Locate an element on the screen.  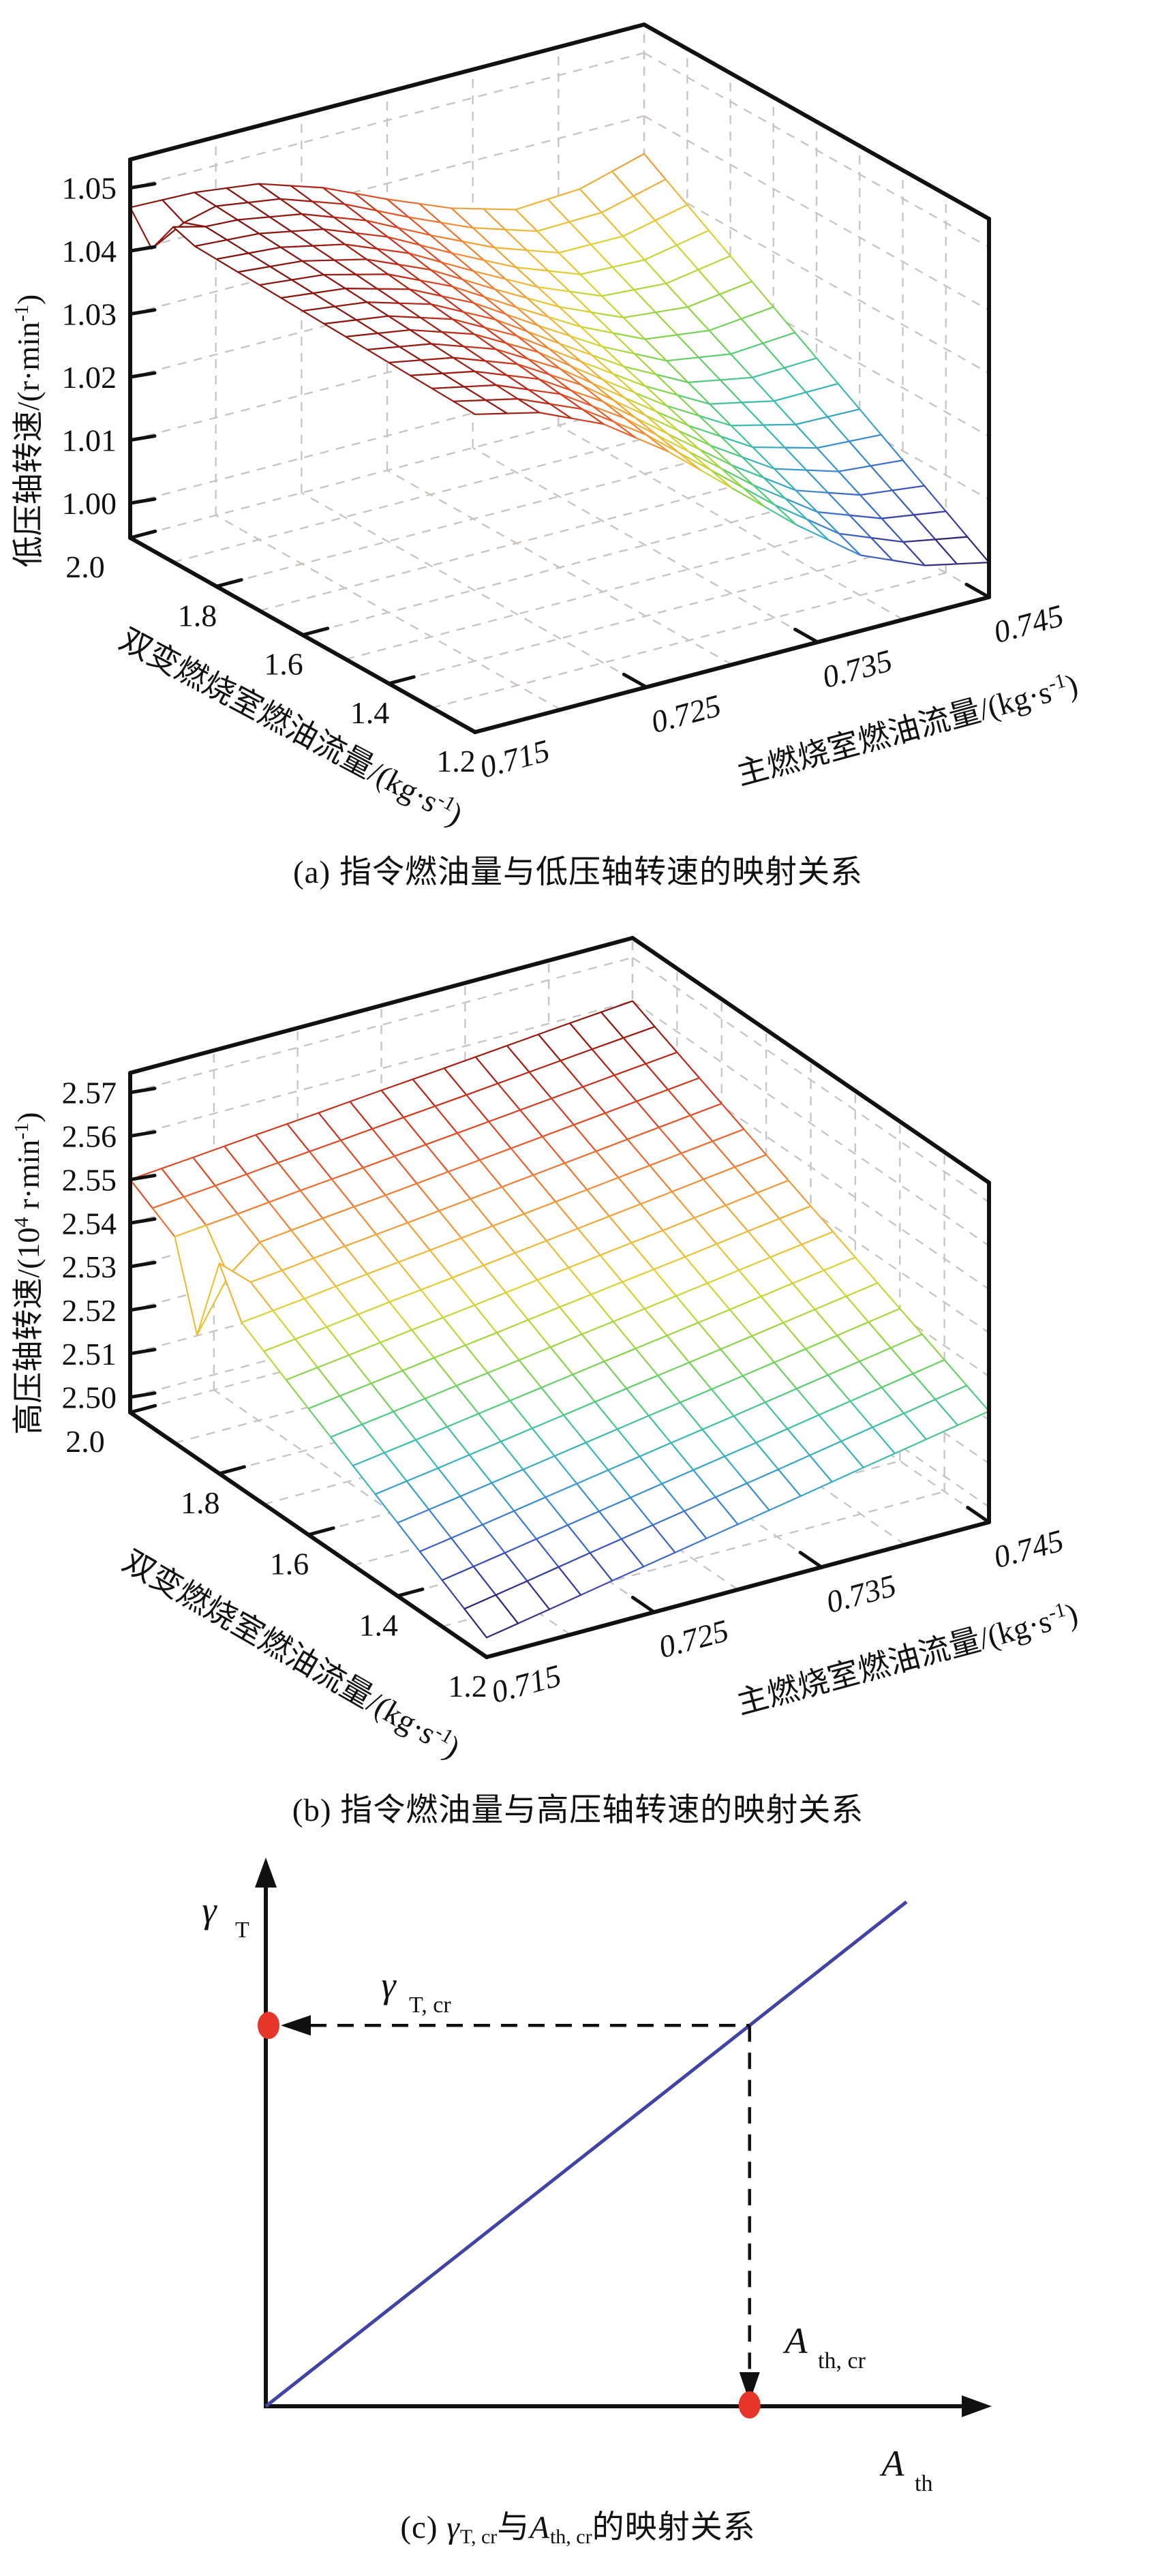
svg-text: 2.50 is located at coordinates (89, 1397).